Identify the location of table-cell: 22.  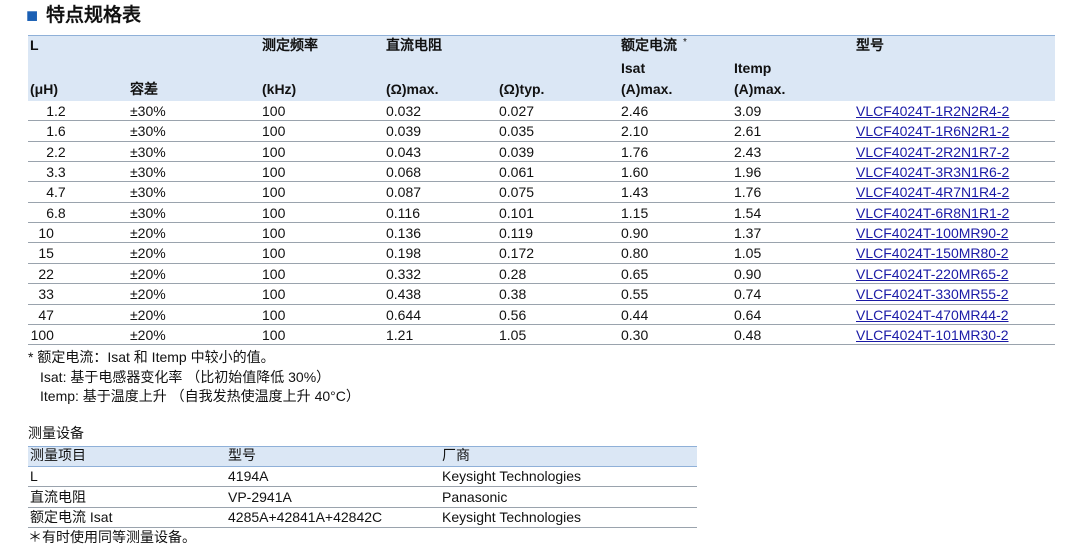
(46, 273).